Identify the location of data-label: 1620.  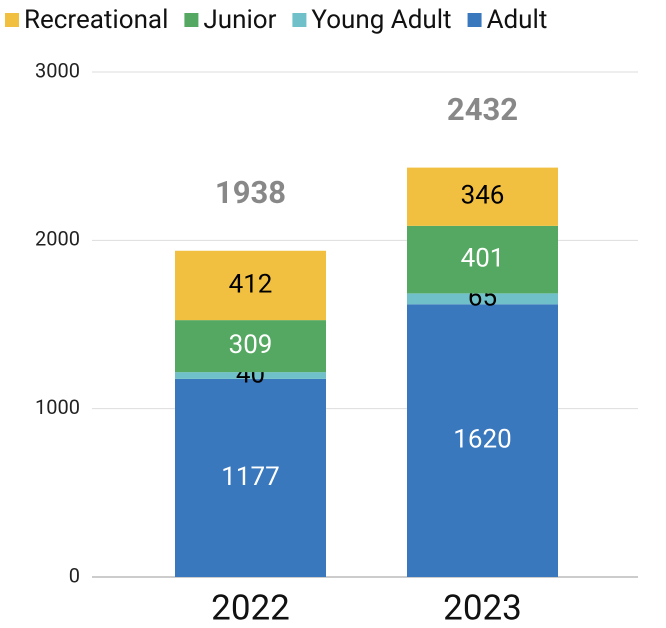
(482, 440).